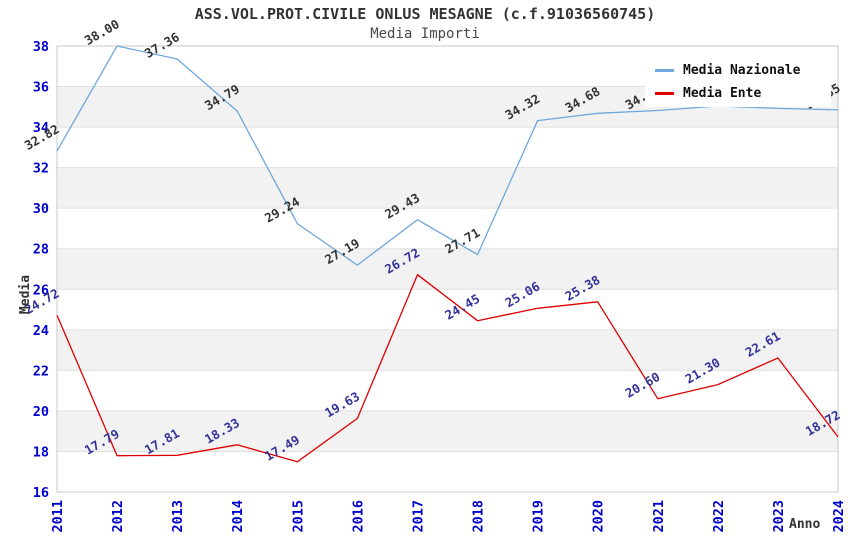 Image resolution: width=850 pixels, height=550 pixels. Describe the element at coordinates (779, 516) in the screenshot. I see `x-tick-label: 2023` at that location.